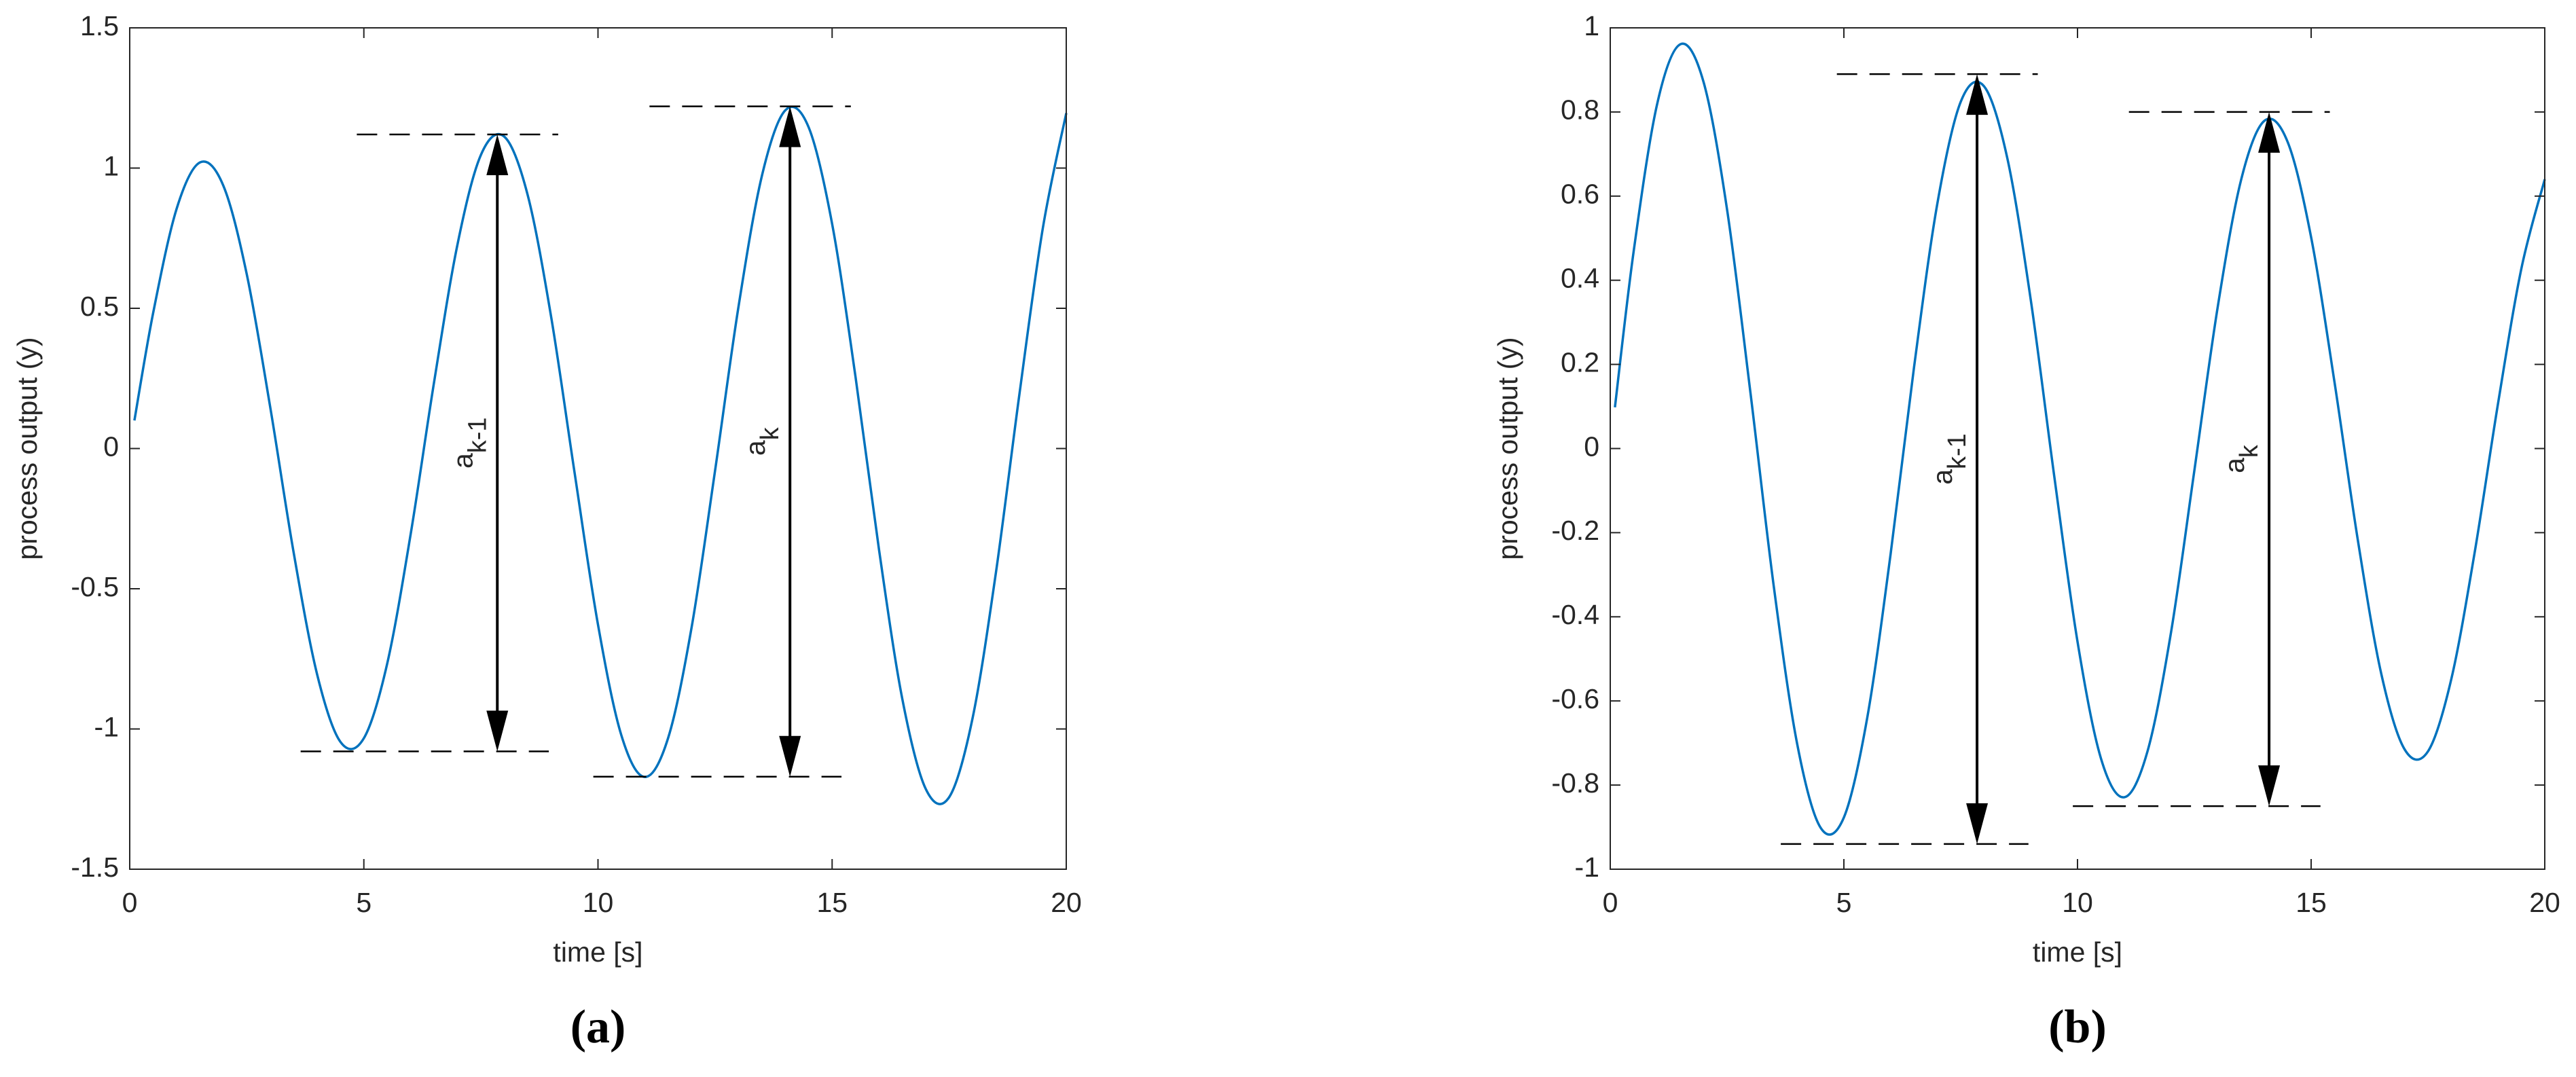  Describe the element at coordinates (1575, 614) in the screenshot. I see `y-tick-label: -0.4` at that location.